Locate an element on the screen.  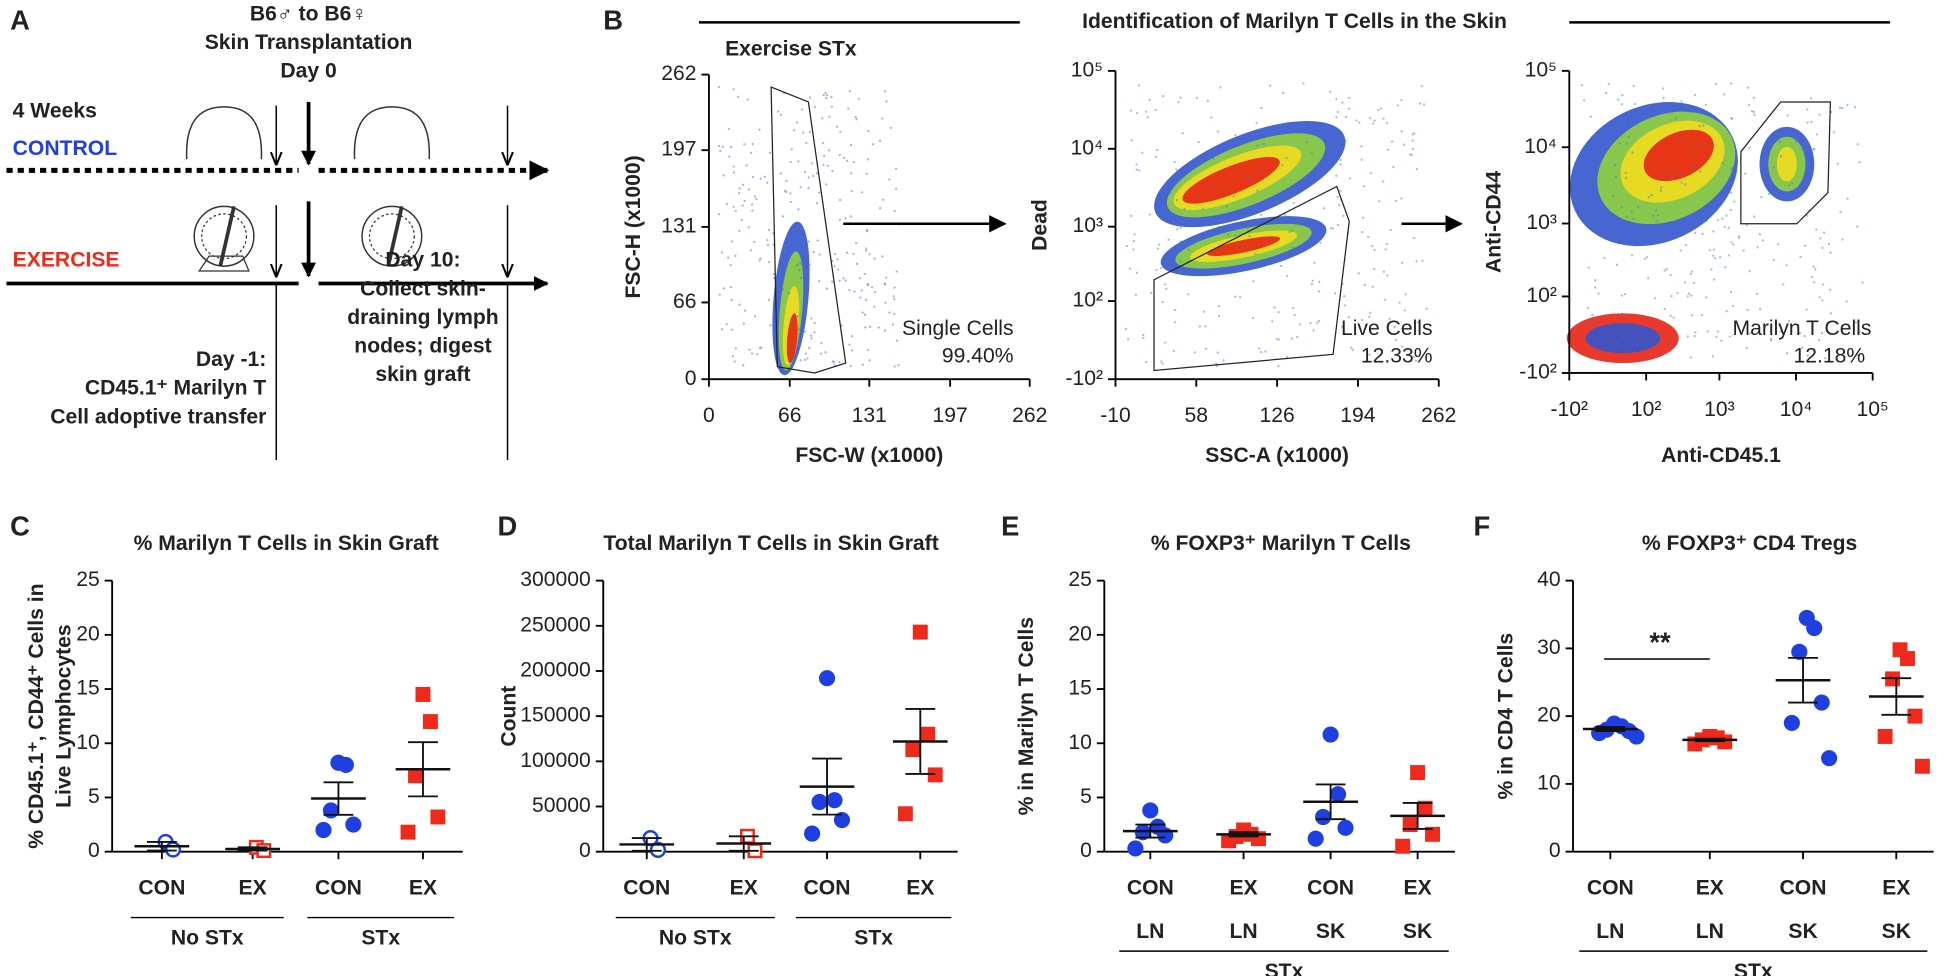
label: SK is located at coordinates (1803, 931).